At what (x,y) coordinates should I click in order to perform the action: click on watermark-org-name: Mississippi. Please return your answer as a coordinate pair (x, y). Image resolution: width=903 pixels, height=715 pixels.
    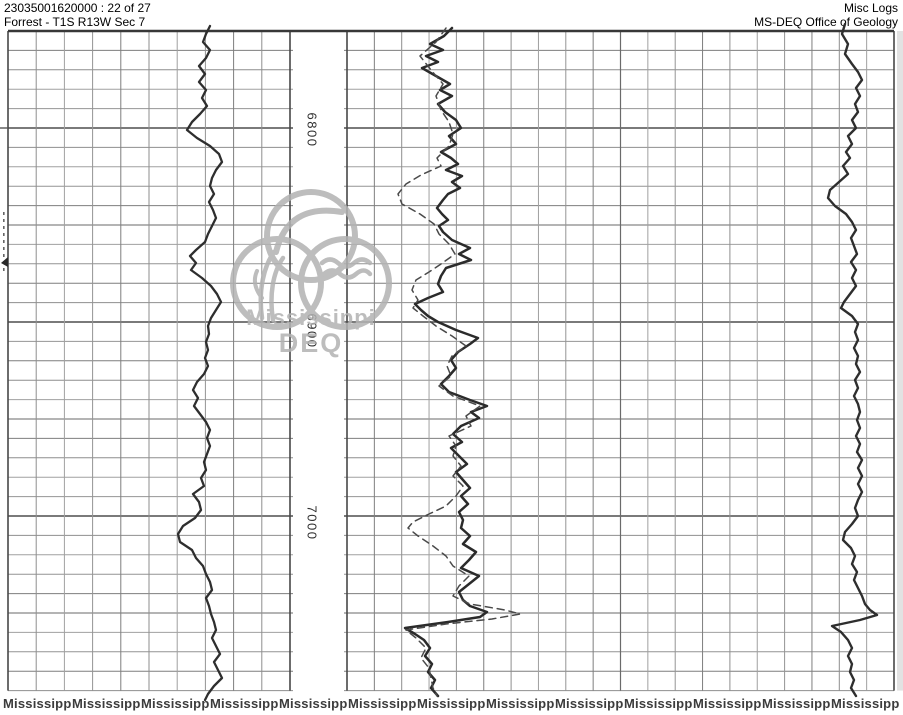
    Looking at the image, I should click on (311, 317).